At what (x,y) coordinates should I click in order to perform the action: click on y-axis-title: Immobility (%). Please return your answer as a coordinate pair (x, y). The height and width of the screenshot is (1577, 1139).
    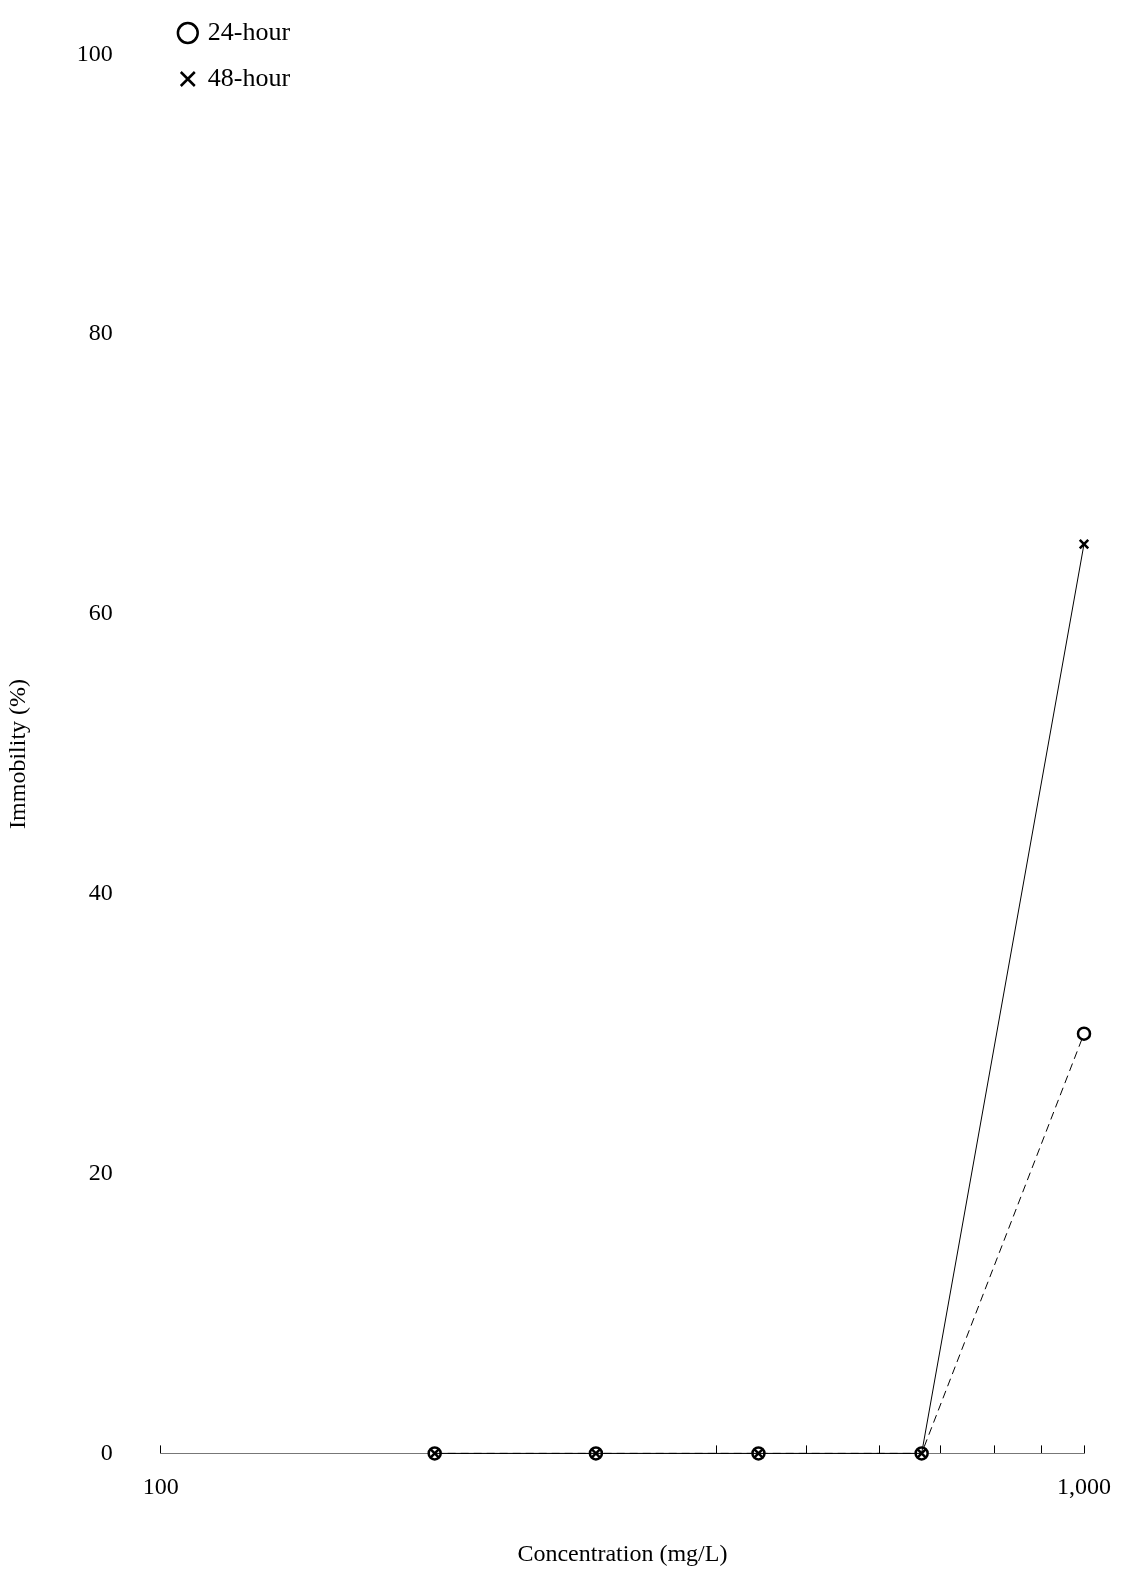
    Looking at the image, I should click on (16, 753).